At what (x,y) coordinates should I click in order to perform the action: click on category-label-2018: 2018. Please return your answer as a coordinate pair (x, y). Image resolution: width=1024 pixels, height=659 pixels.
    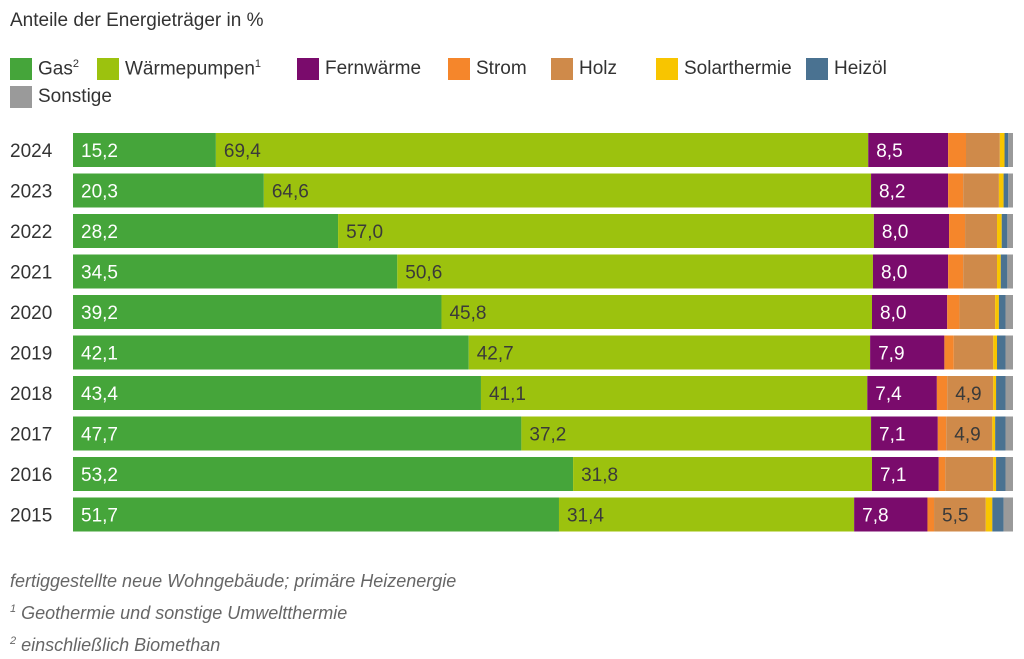
    Looking at the image, I should click on (31, 394).